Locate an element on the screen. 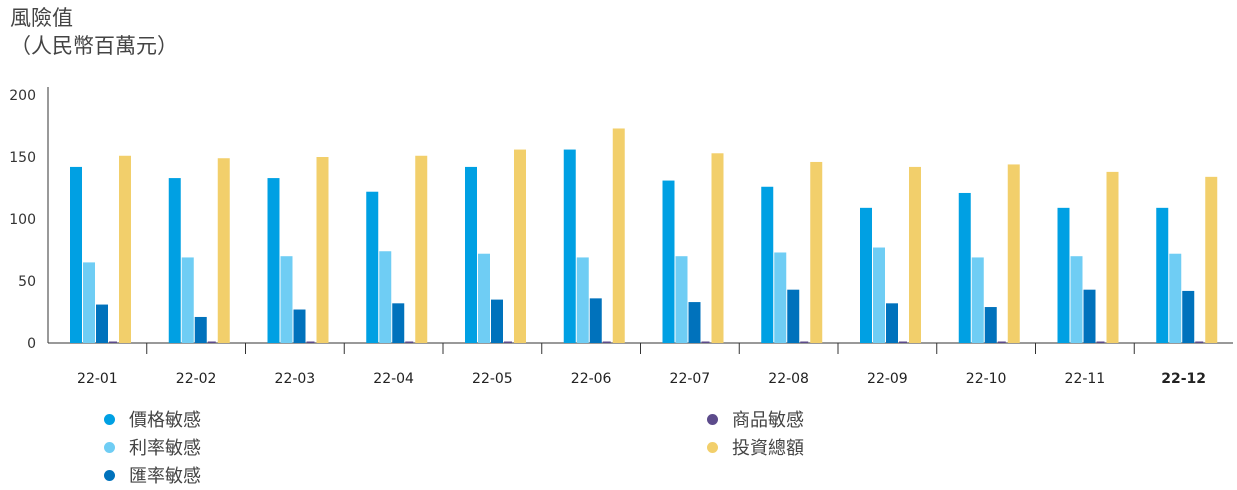 The height and width of the screenshot is (490, 1237). x-tick-label: 22-02 is located at coordinates (196, 379).